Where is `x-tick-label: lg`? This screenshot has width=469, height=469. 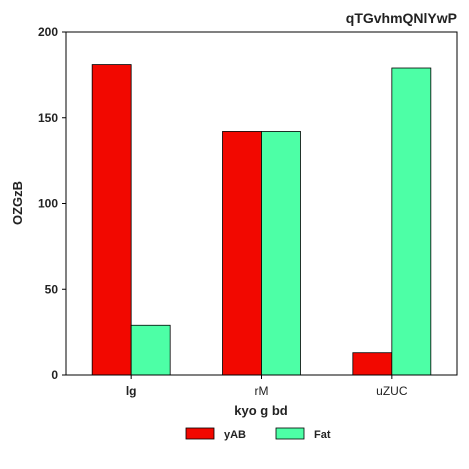 x-tick-label: lg is located at coordinates (131, 391).